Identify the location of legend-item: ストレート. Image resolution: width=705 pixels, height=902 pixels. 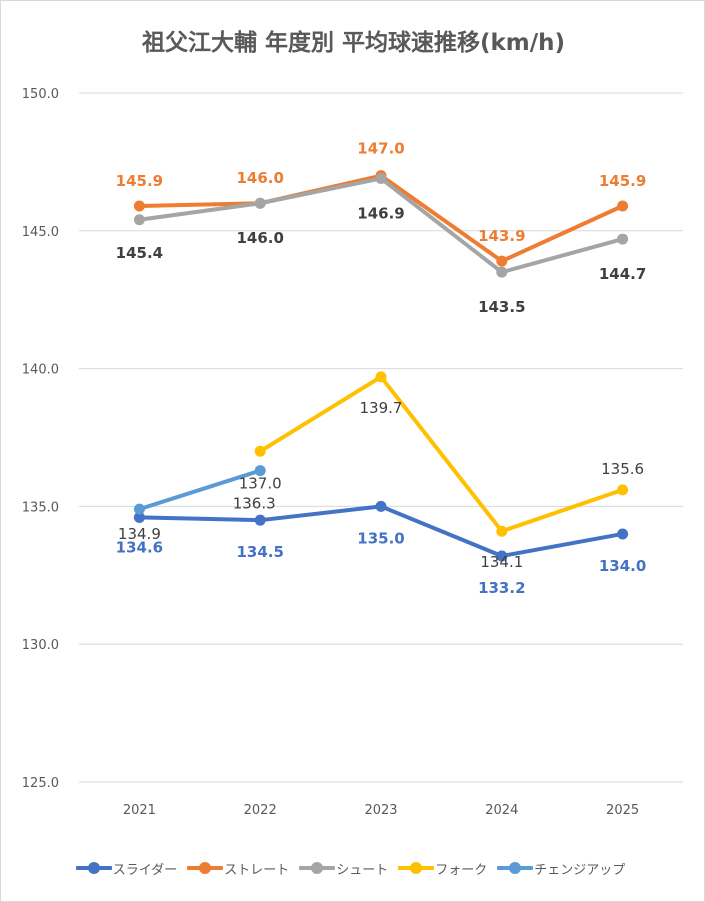
(241, 868).